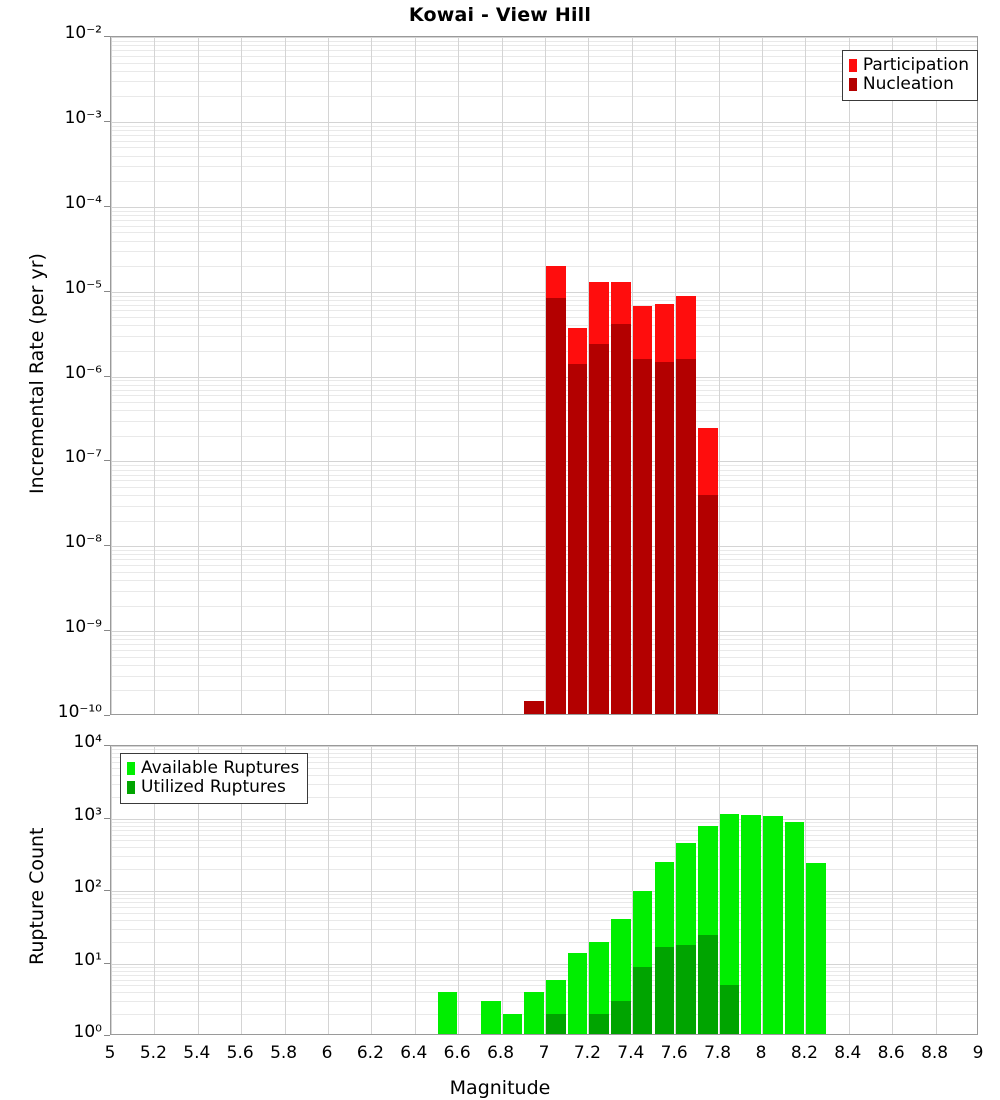  I want to click on bottom-y-tick-label: 10⁰, so click(87, 1032).